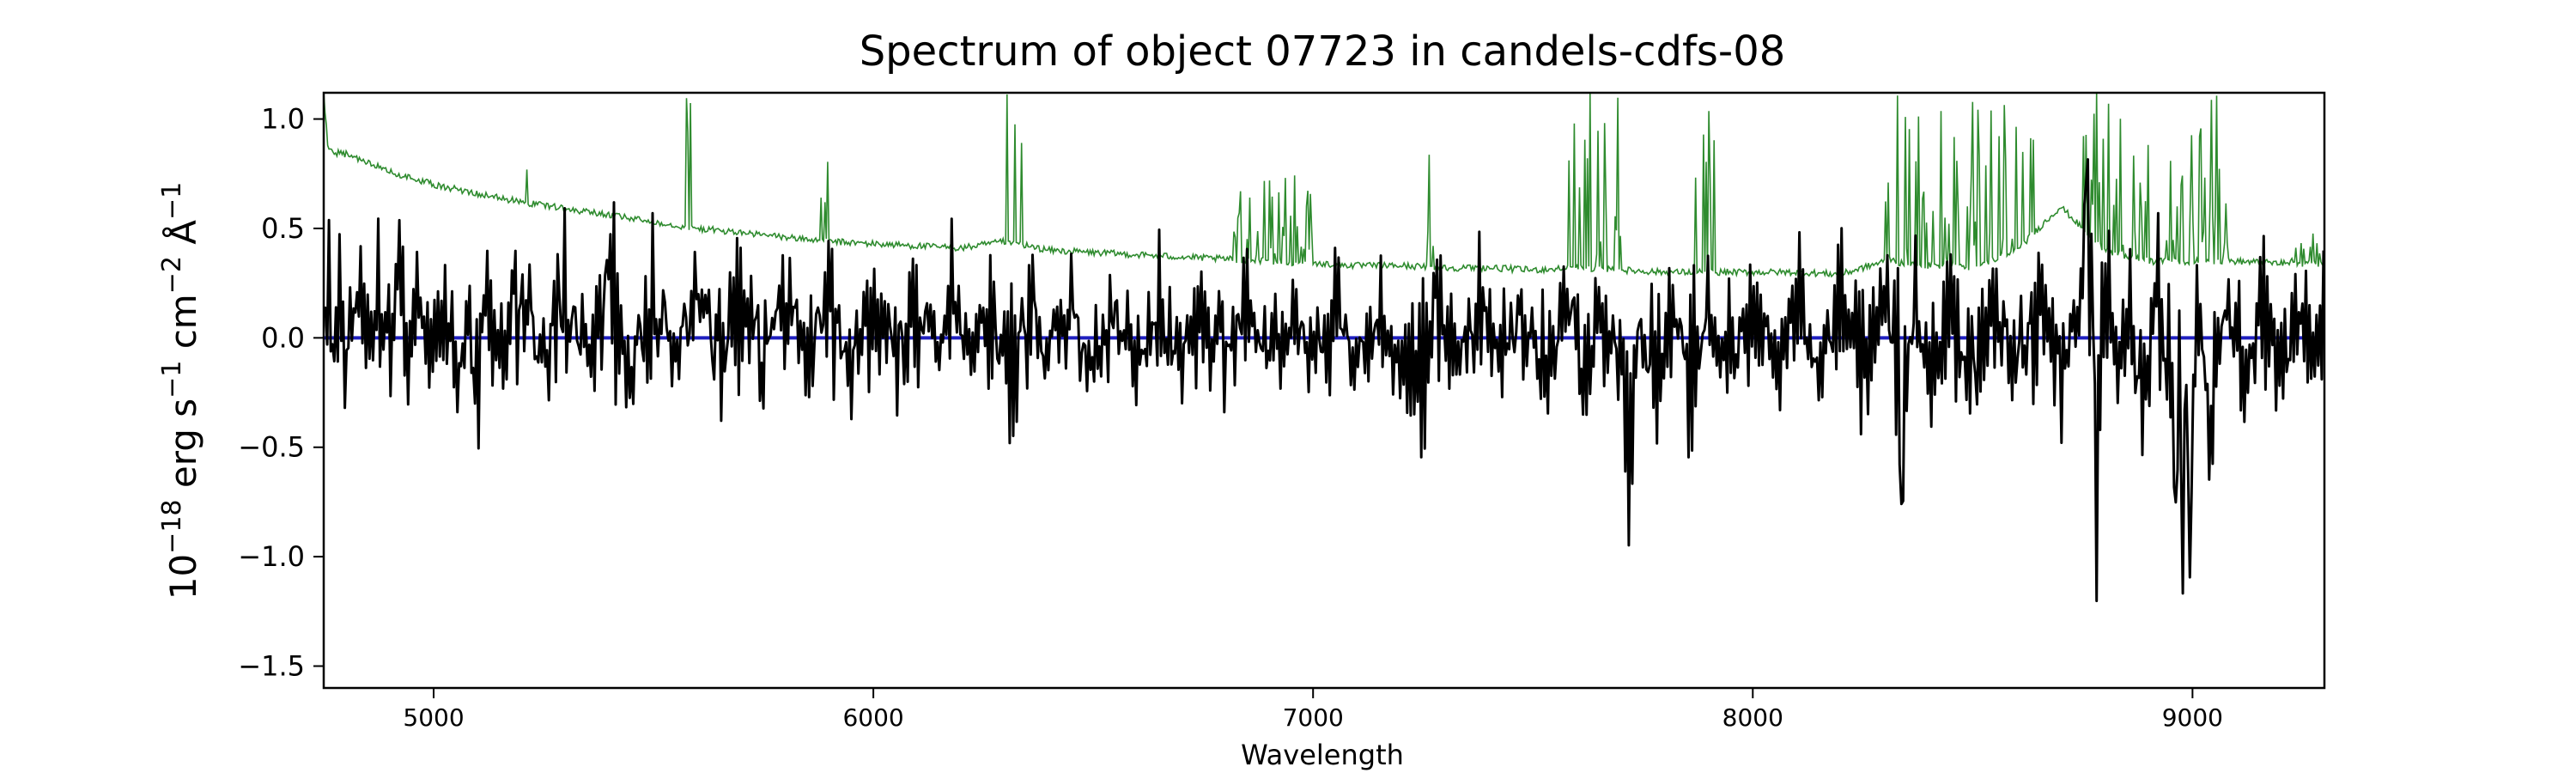 The height and width of the screenshot is (773, 2576). What do you see at coordinates (172, 275) in the screenshot?
I see `y-axis-label-sup2: −2` at bounding box center [172, 275].